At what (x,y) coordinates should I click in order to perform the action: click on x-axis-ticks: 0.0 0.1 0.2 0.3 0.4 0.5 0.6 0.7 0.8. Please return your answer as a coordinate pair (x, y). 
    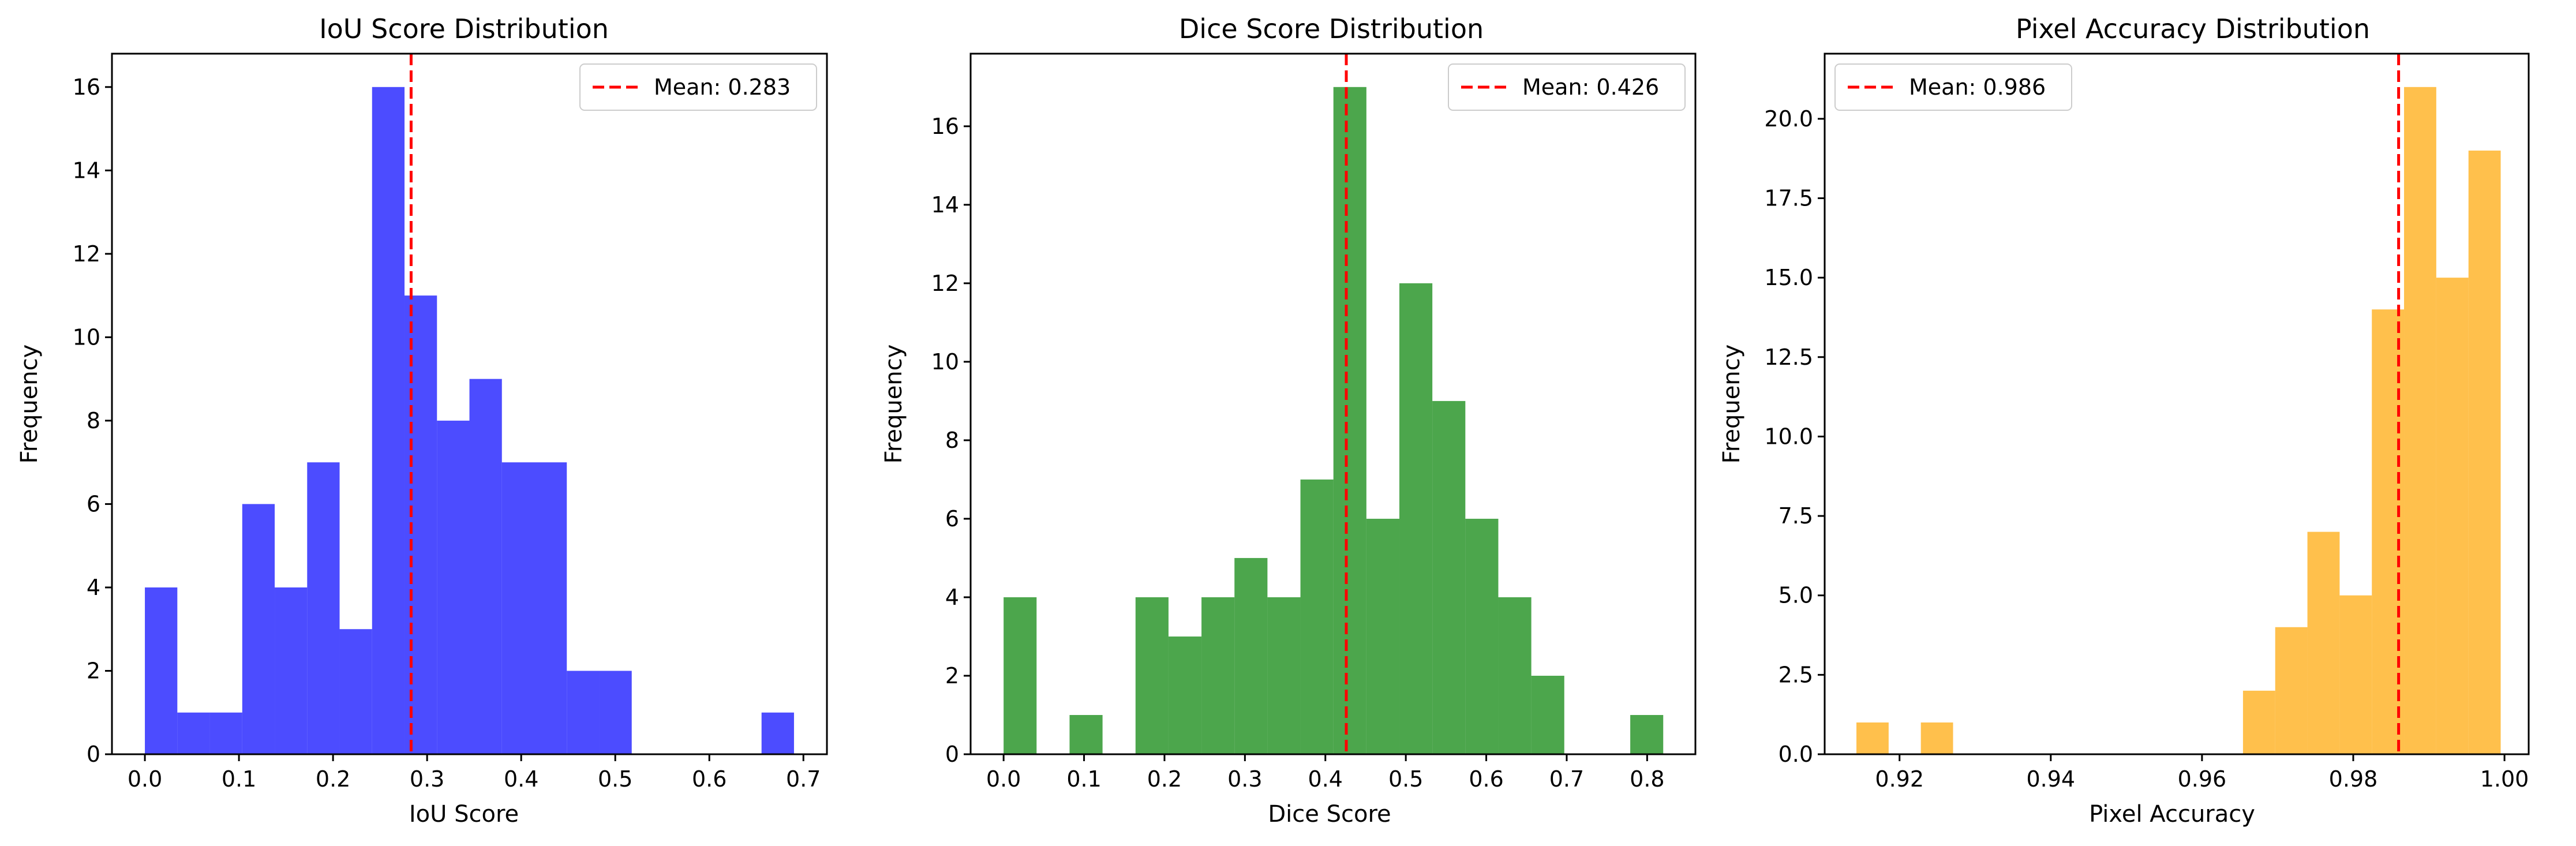
    Looking at the image, I should click on (1325, 773).